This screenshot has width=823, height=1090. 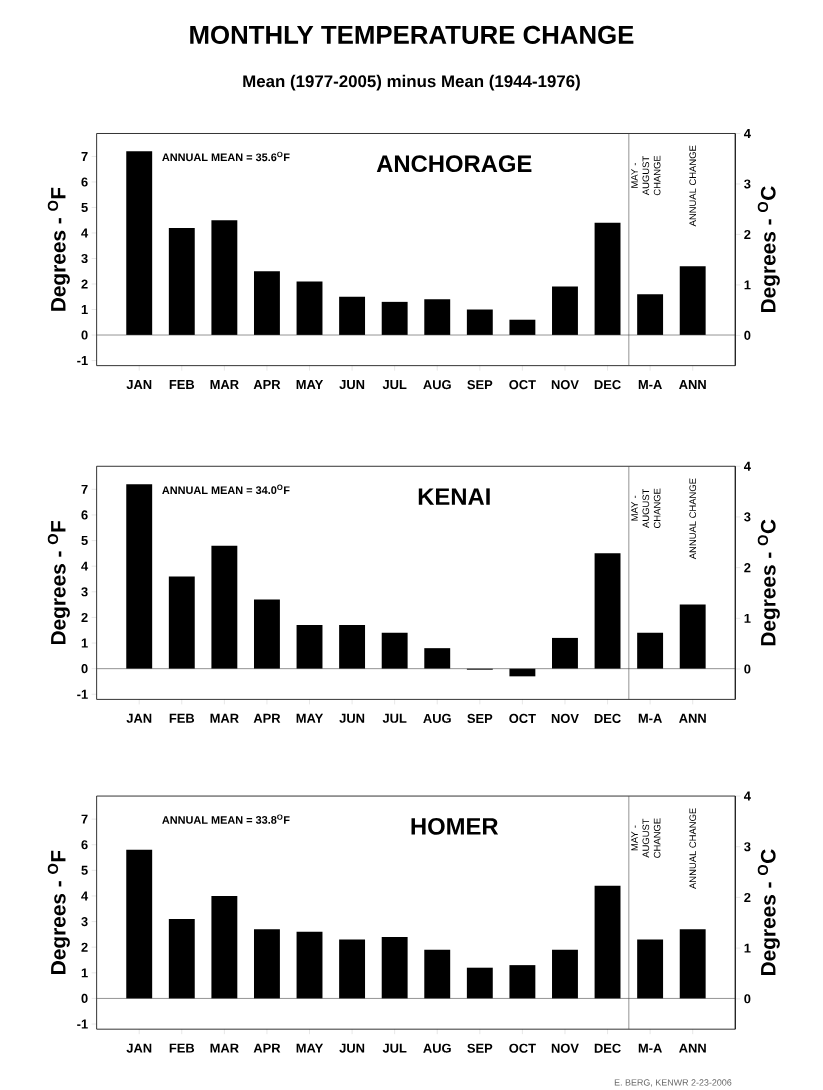 What do you see at coordinates (650, 384) in the screenshot?
I see `x-tick-label: M-A` at bounding box center [650, 384].